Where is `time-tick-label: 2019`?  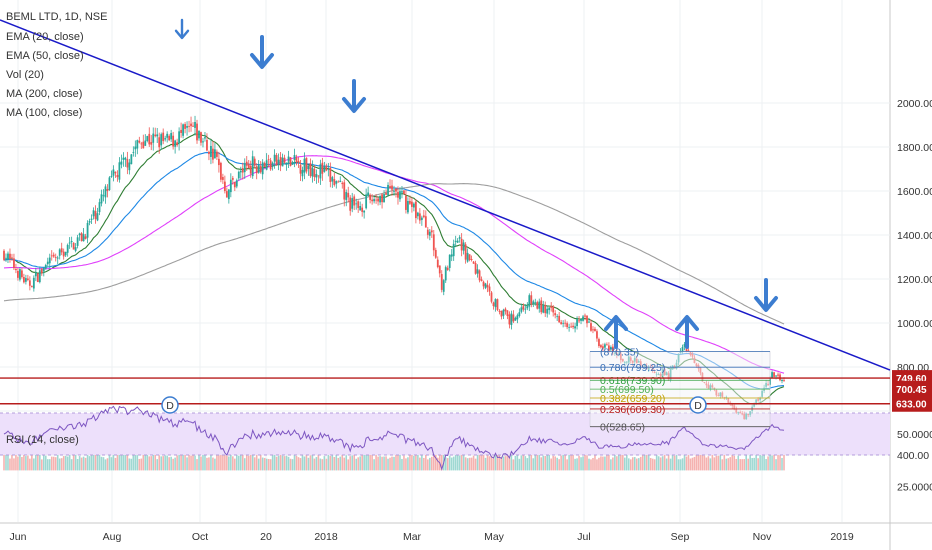 time-tick-label: 2019 is located at coordinates (842, 537).